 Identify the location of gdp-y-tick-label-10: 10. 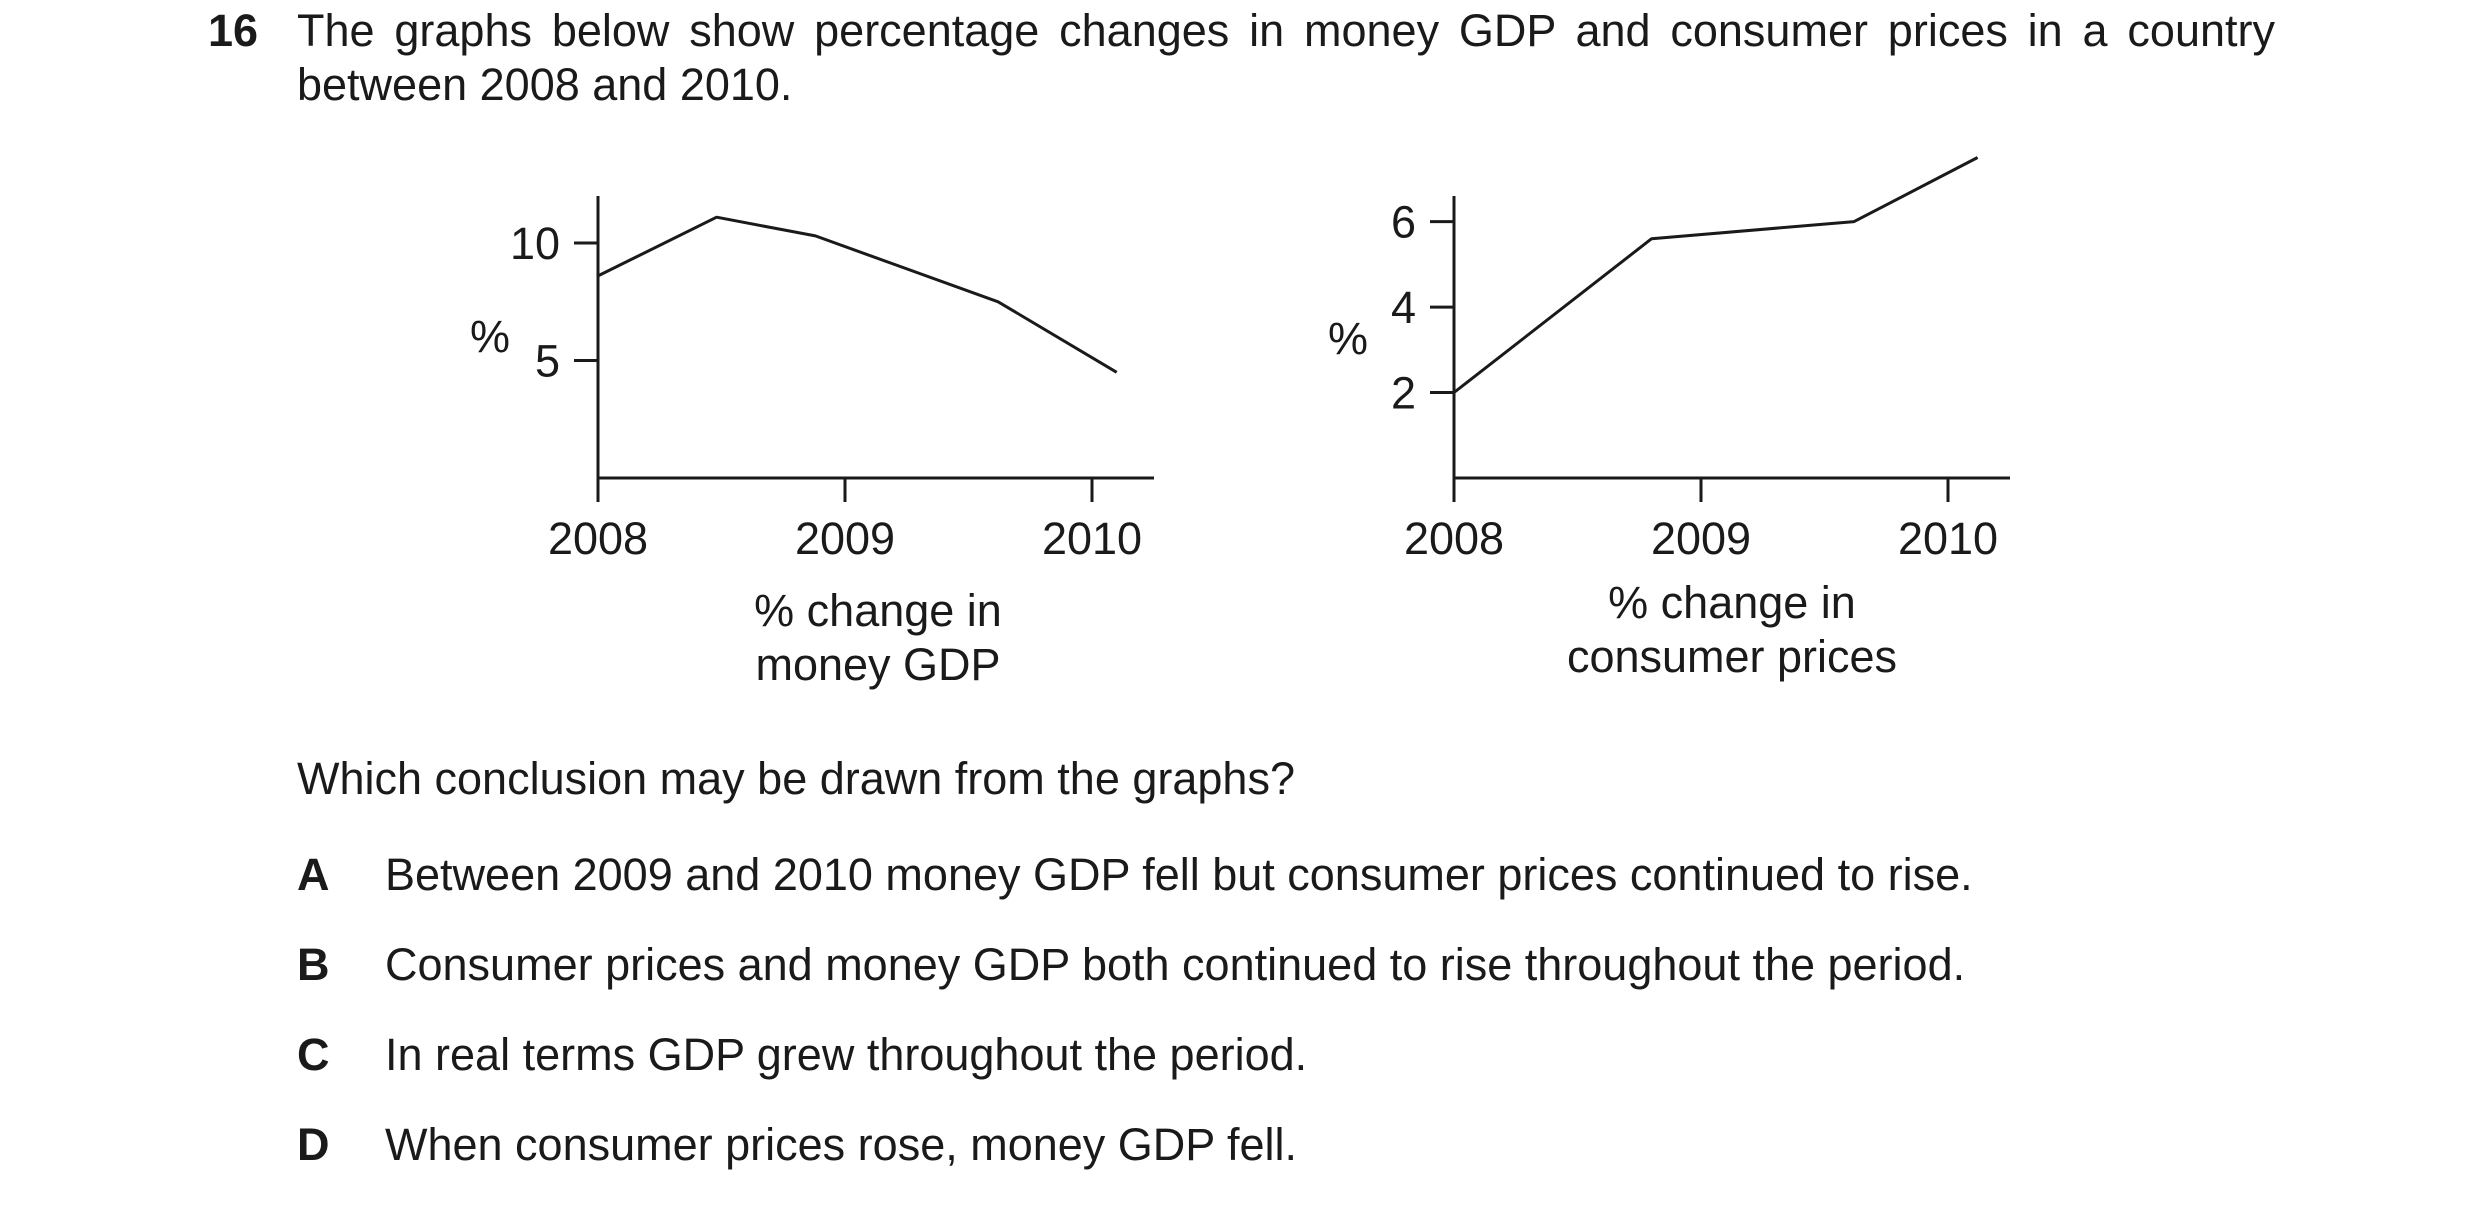
(535, 243).